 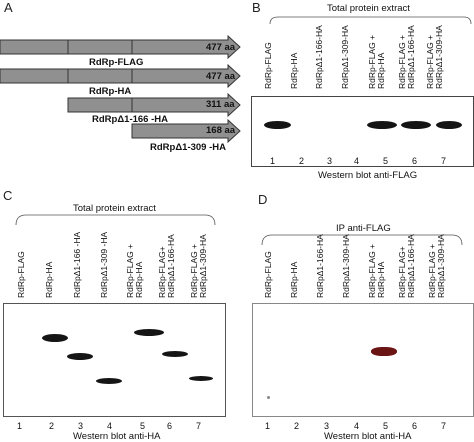 I want to click on panel-d-lane-label-4: RdRpΔ1-309-HA, so click(x=346, y=266).